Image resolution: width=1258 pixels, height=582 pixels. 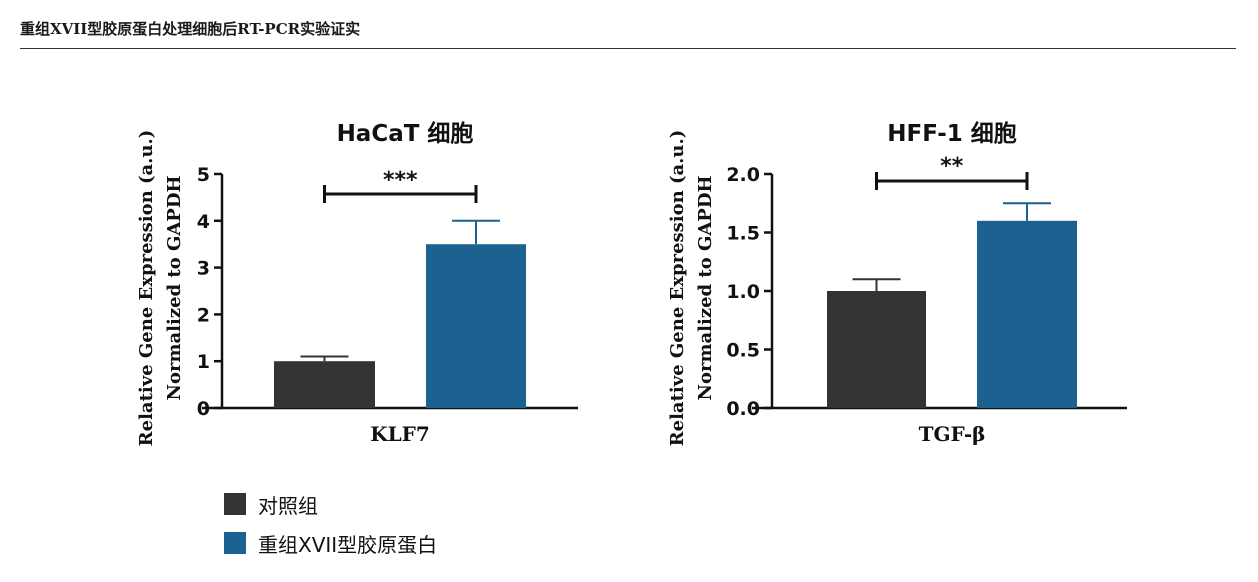 What do you see at coordinates (190, 29) in the screenshot?
I see `page-title: 重组XVII型胶原蛋白处理细胞后RT-PCR实验证实` at bounding box center [190, 29].